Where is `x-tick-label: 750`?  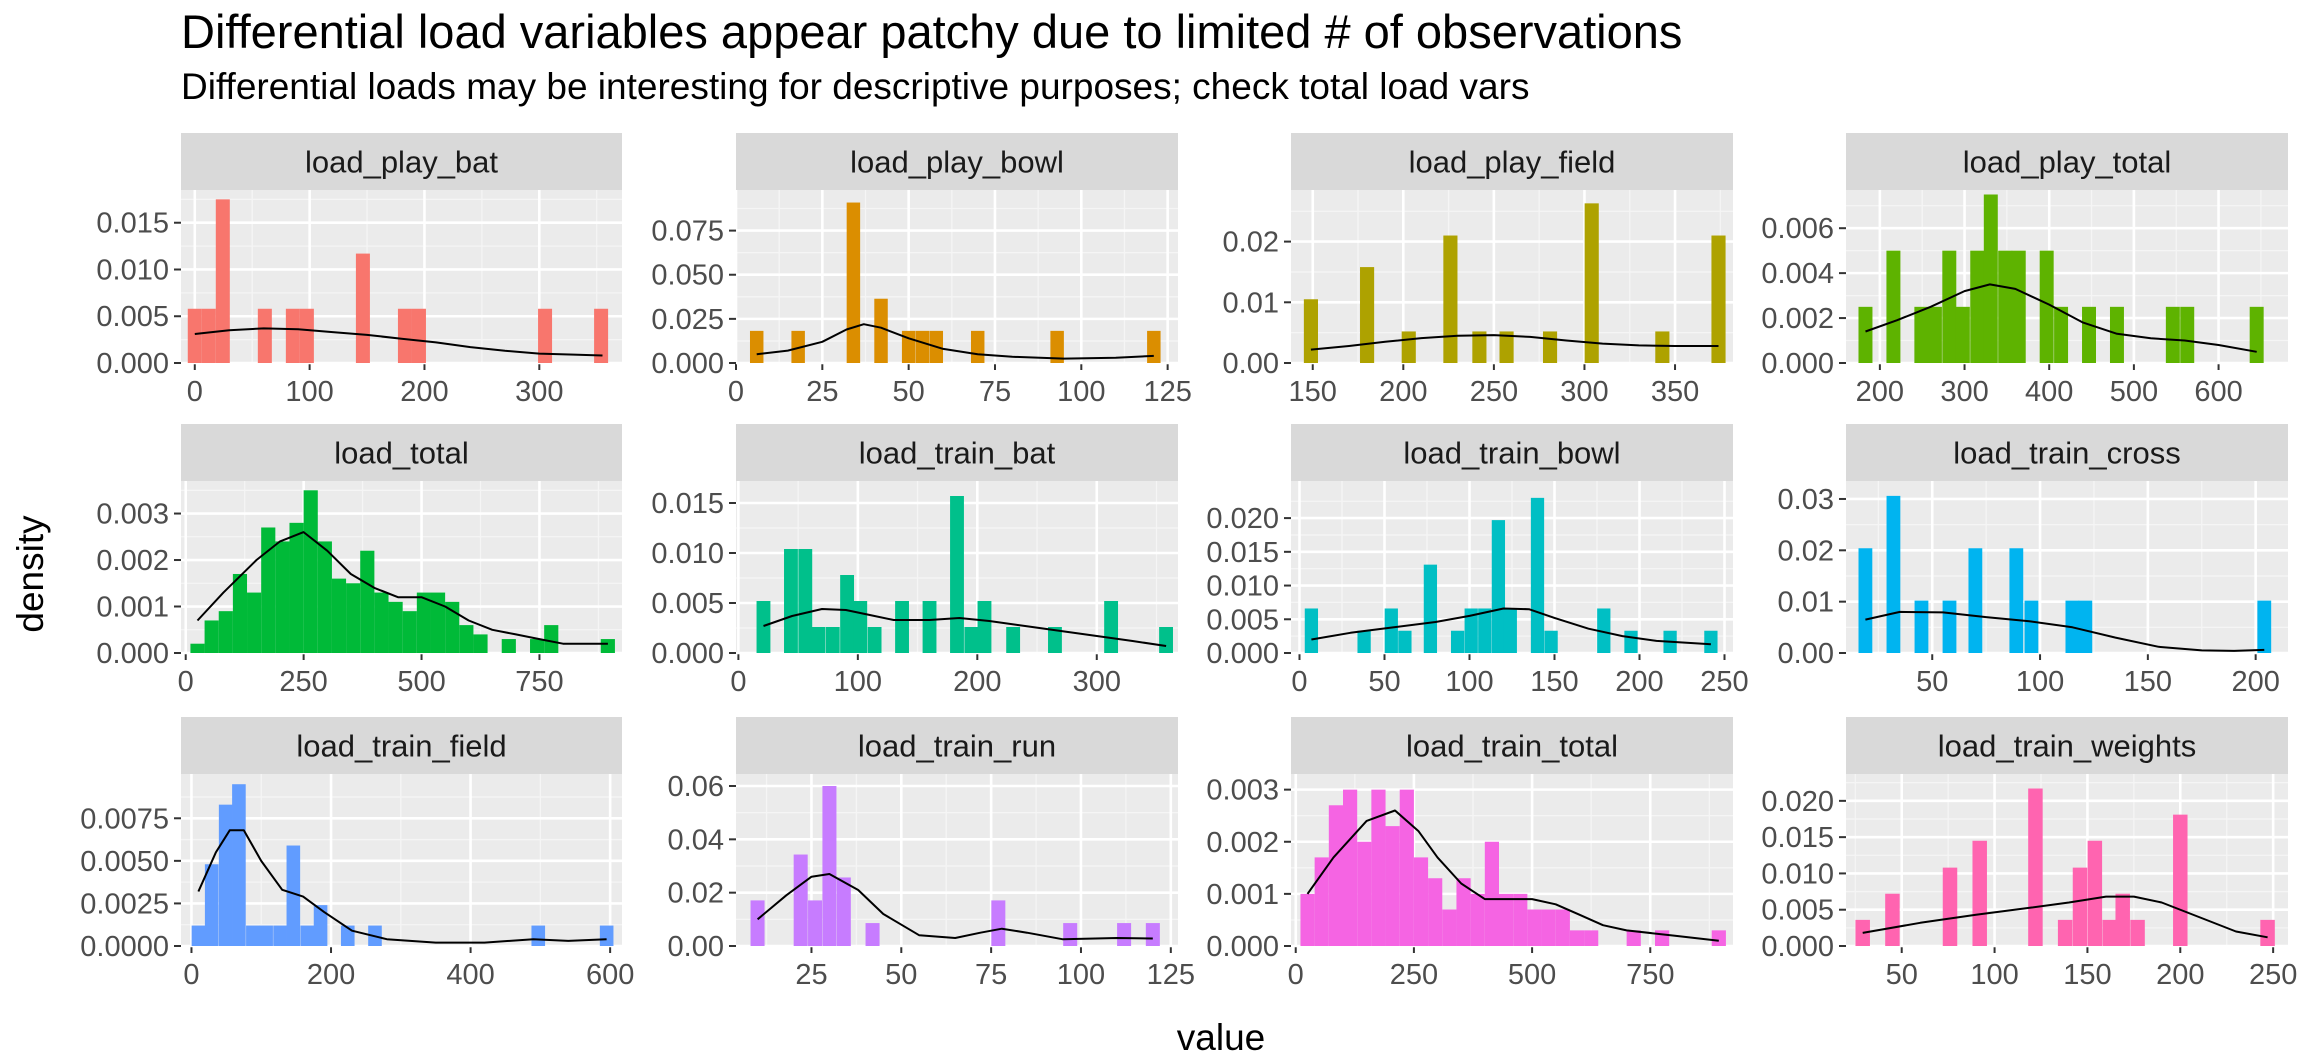
x-tick-label: 750 is located at coordinates (1650, 975).